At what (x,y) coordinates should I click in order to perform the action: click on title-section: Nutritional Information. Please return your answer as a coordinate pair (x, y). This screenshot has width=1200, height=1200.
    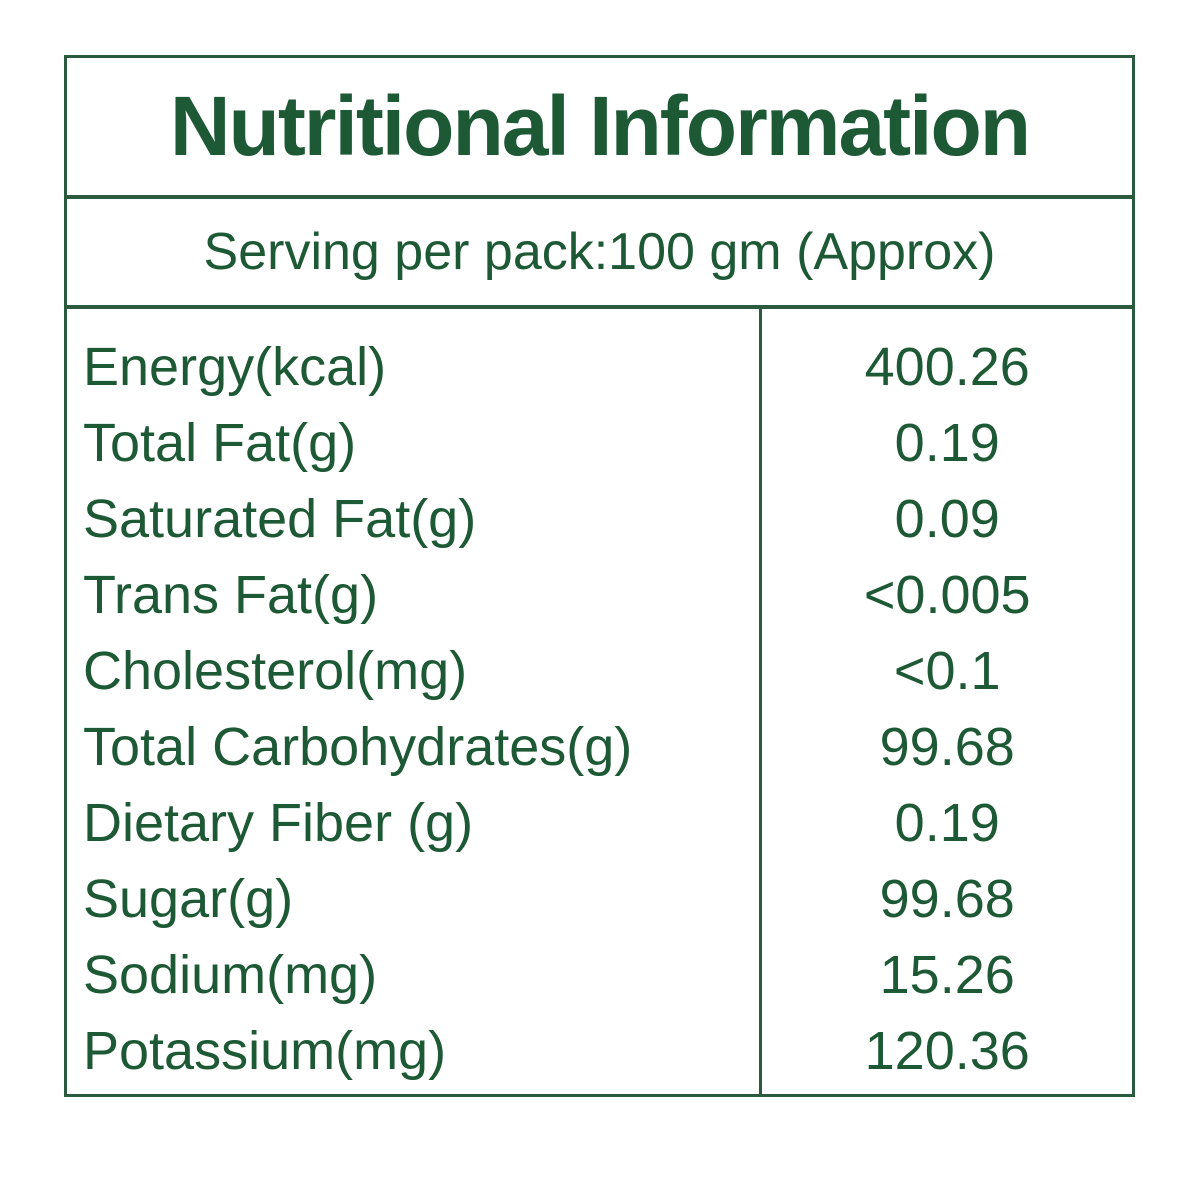
    Looking at the image, I should click on (599, 128).